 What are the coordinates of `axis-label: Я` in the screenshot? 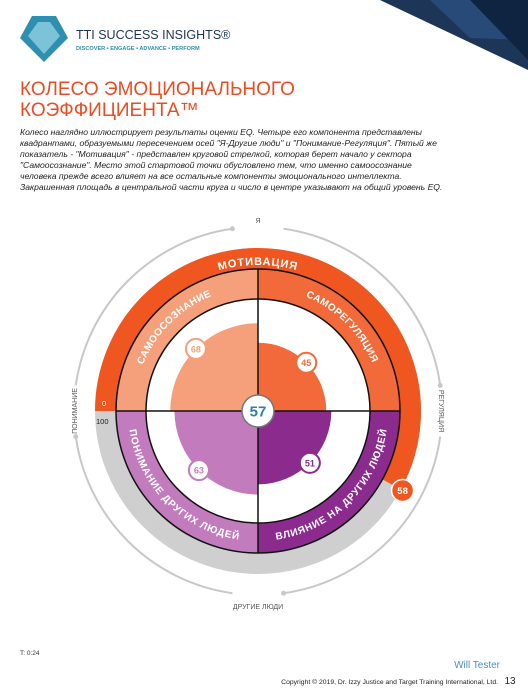 It's located at (257, 221).